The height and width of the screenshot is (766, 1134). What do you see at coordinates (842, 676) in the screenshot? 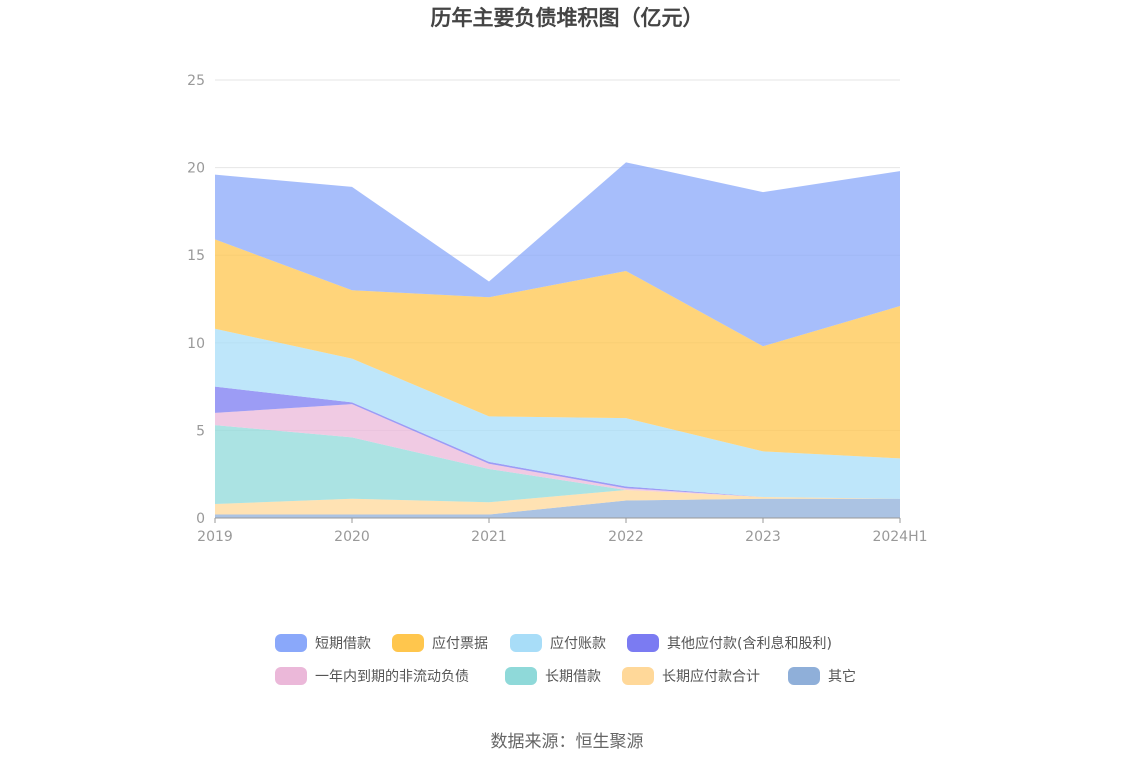
I see `legend-label: 其它` at bounding box center [842, 676].